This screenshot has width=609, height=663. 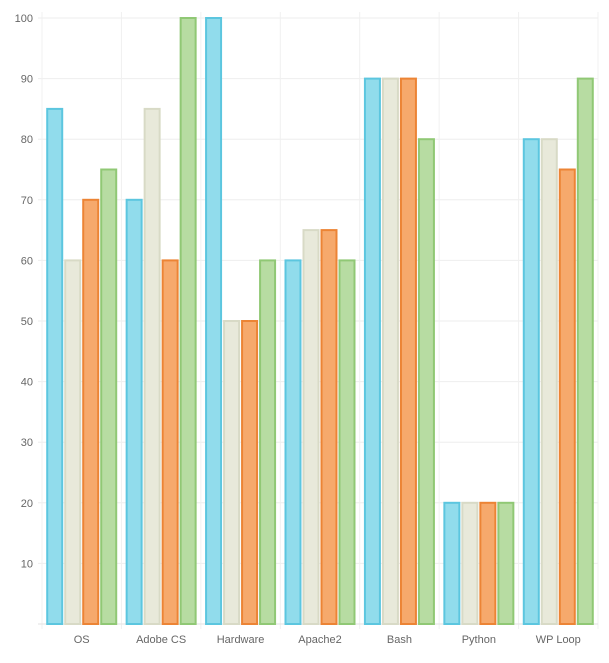 What do you see at coordinates (27, 140) in the screenshot?
I see `y-tick-label: 80` at bounding box center [27, 140].